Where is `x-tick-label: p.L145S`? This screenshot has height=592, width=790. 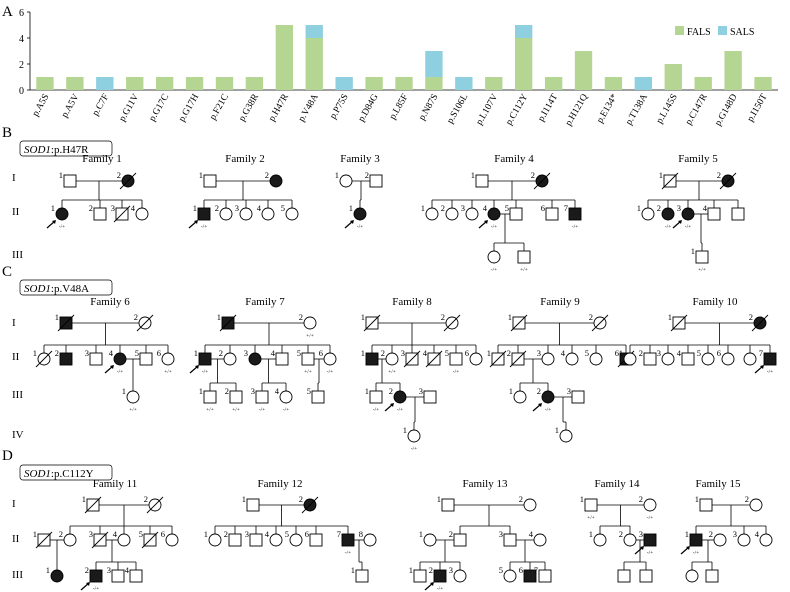 x-tick-label: p.L145S is located at coordinates (667, 109).